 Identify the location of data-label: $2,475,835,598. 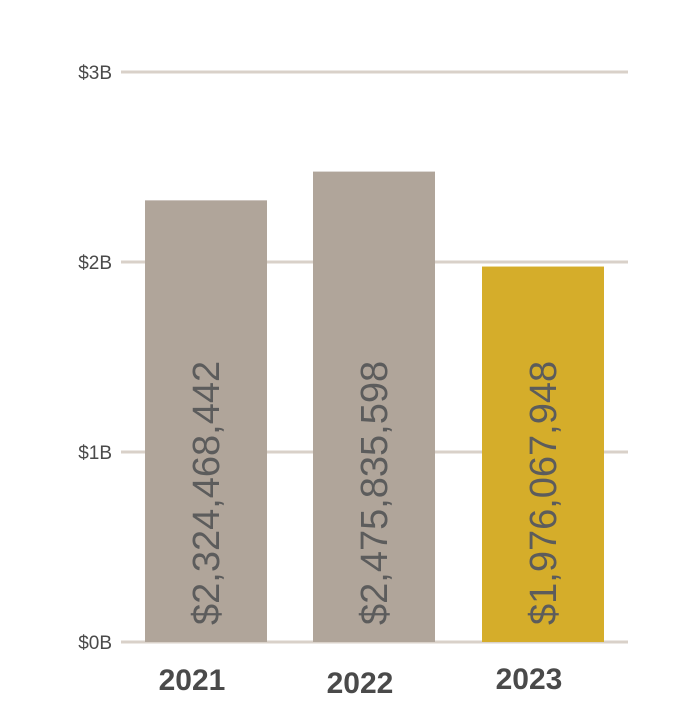
(375, 493).